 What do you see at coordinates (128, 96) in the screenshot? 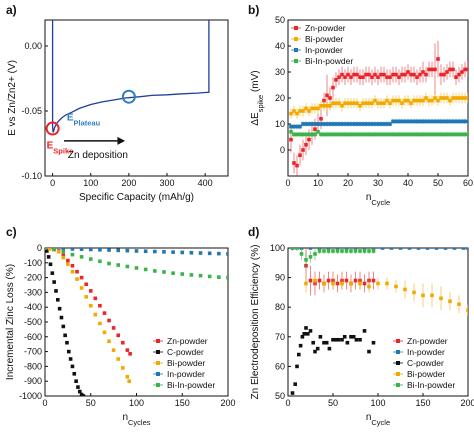
I see `plateau-marker` at bounding box center [128, 96].